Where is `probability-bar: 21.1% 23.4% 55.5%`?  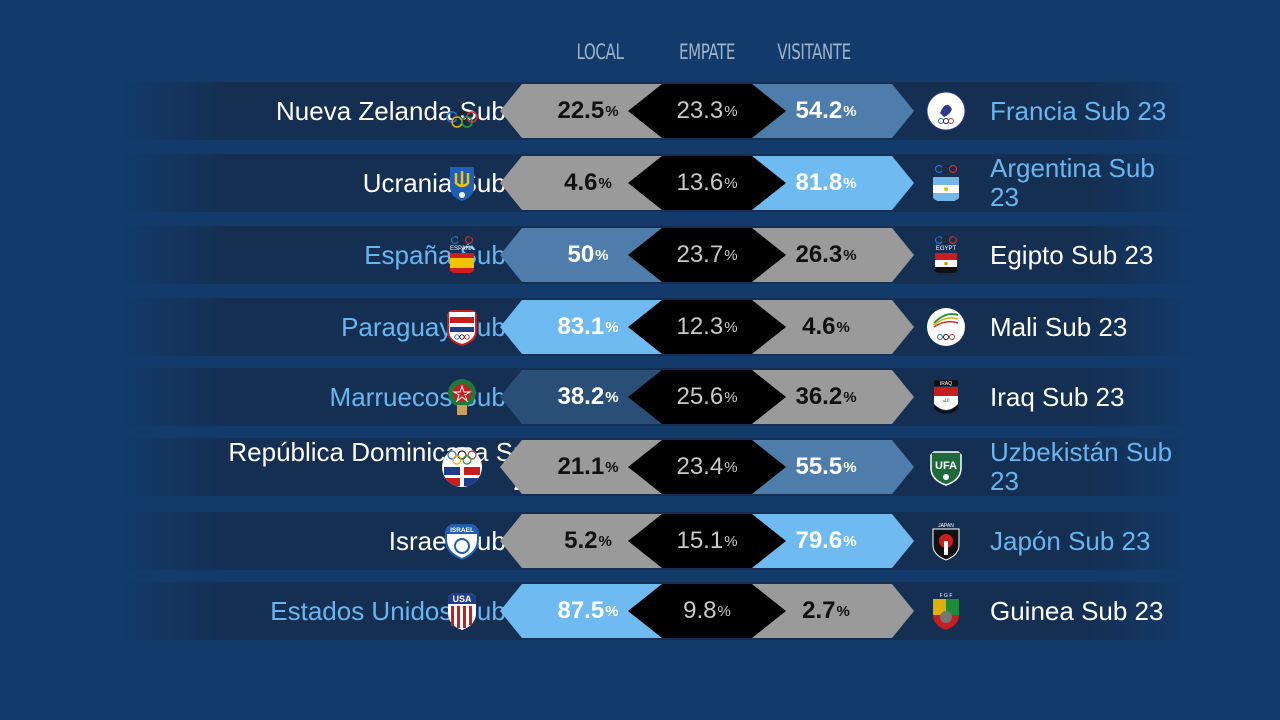
probability-bar: 21.1% 23.4% 55.5% is located at coordinates (707, 467).